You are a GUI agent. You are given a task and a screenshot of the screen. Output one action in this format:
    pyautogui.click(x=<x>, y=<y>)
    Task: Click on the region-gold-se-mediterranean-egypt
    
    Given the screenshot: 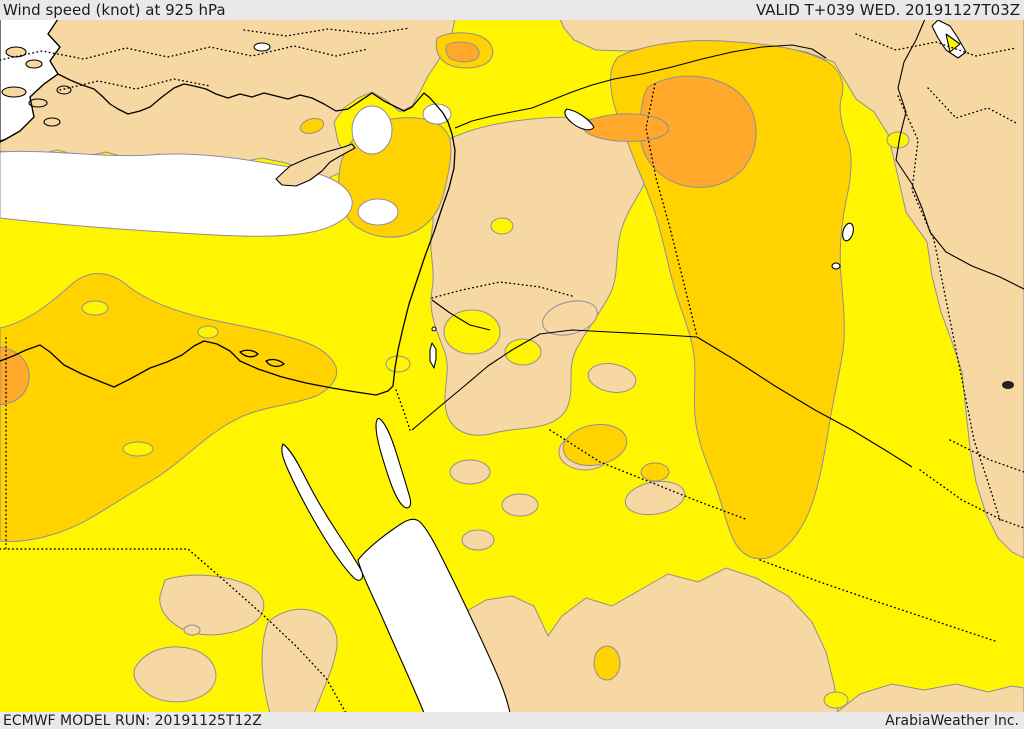 What is the action you would take?
    pyautogui.click(x=169, y=407)
    